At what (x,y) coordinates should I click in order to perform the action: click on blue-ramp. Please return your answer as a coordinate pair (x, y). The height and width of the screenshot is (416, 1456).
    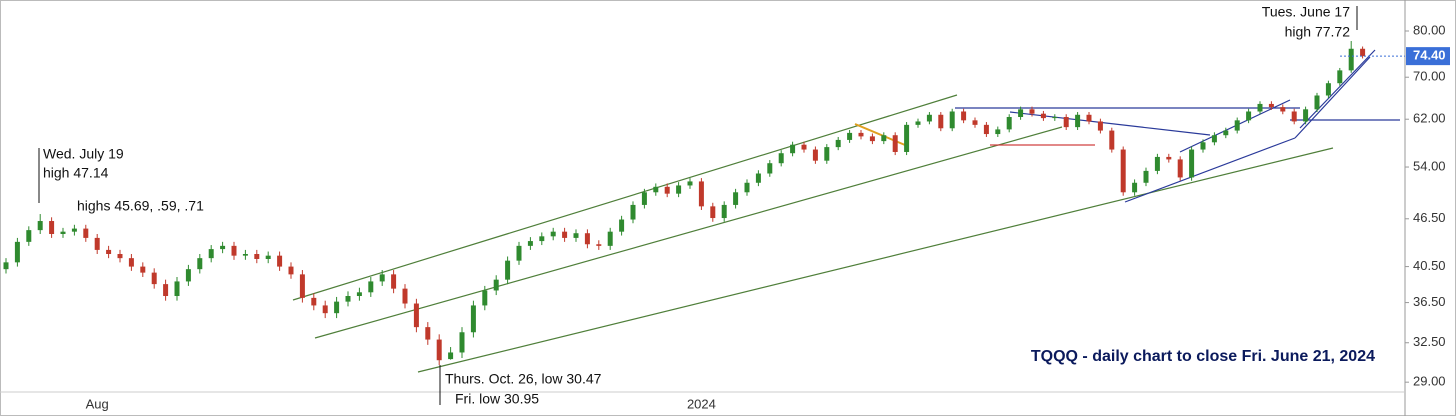
    Looking at the image, I should click on (1332, 97).